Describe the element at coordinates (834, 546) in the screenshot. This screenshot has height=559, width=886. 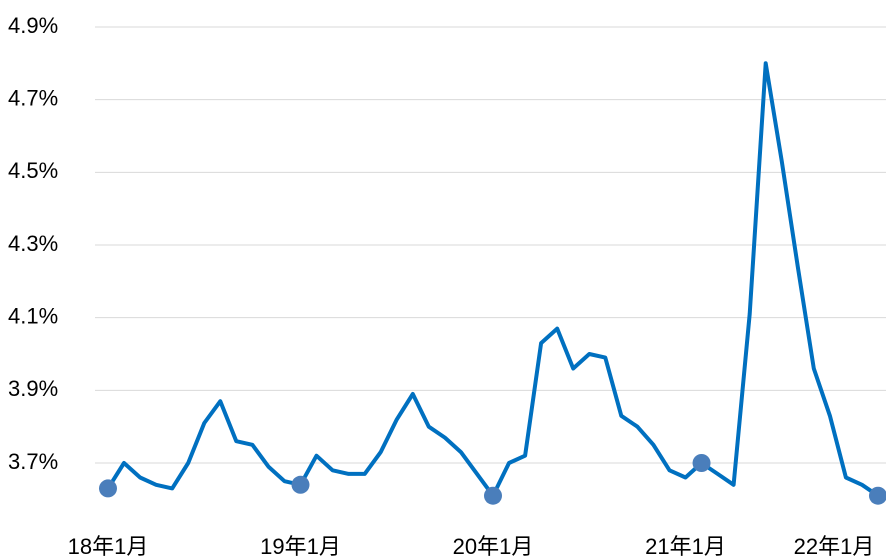
I see `x-tick-label: 22年1月` at that location.